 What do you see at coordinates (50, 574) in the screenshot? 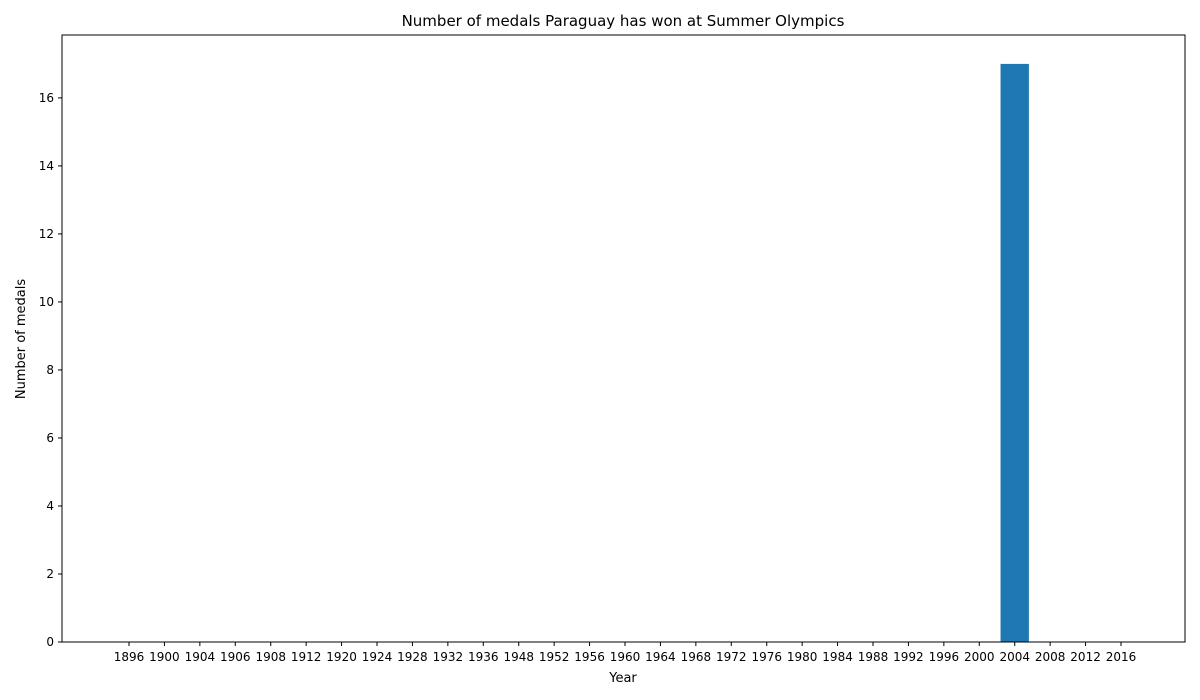
I see `y-tick-label: 2` at bounding box center [50, 574].